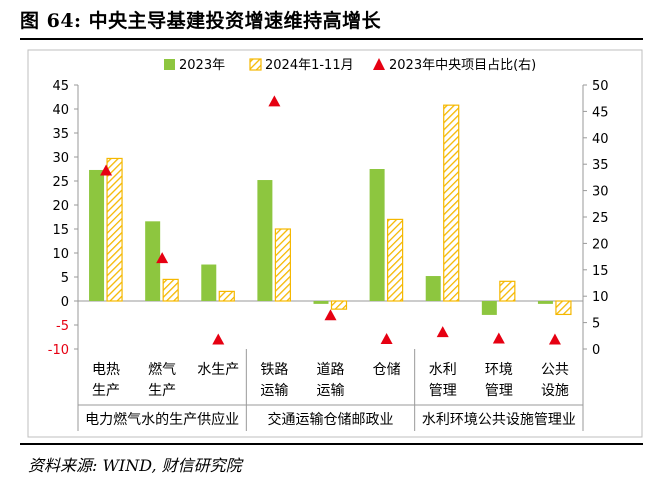 This screenshot has height=493, width=663. What do you see at coordinates (596, 324) in the screenshot?
I see `y-tick-label-right: 5` at bounding box center [596, 324].